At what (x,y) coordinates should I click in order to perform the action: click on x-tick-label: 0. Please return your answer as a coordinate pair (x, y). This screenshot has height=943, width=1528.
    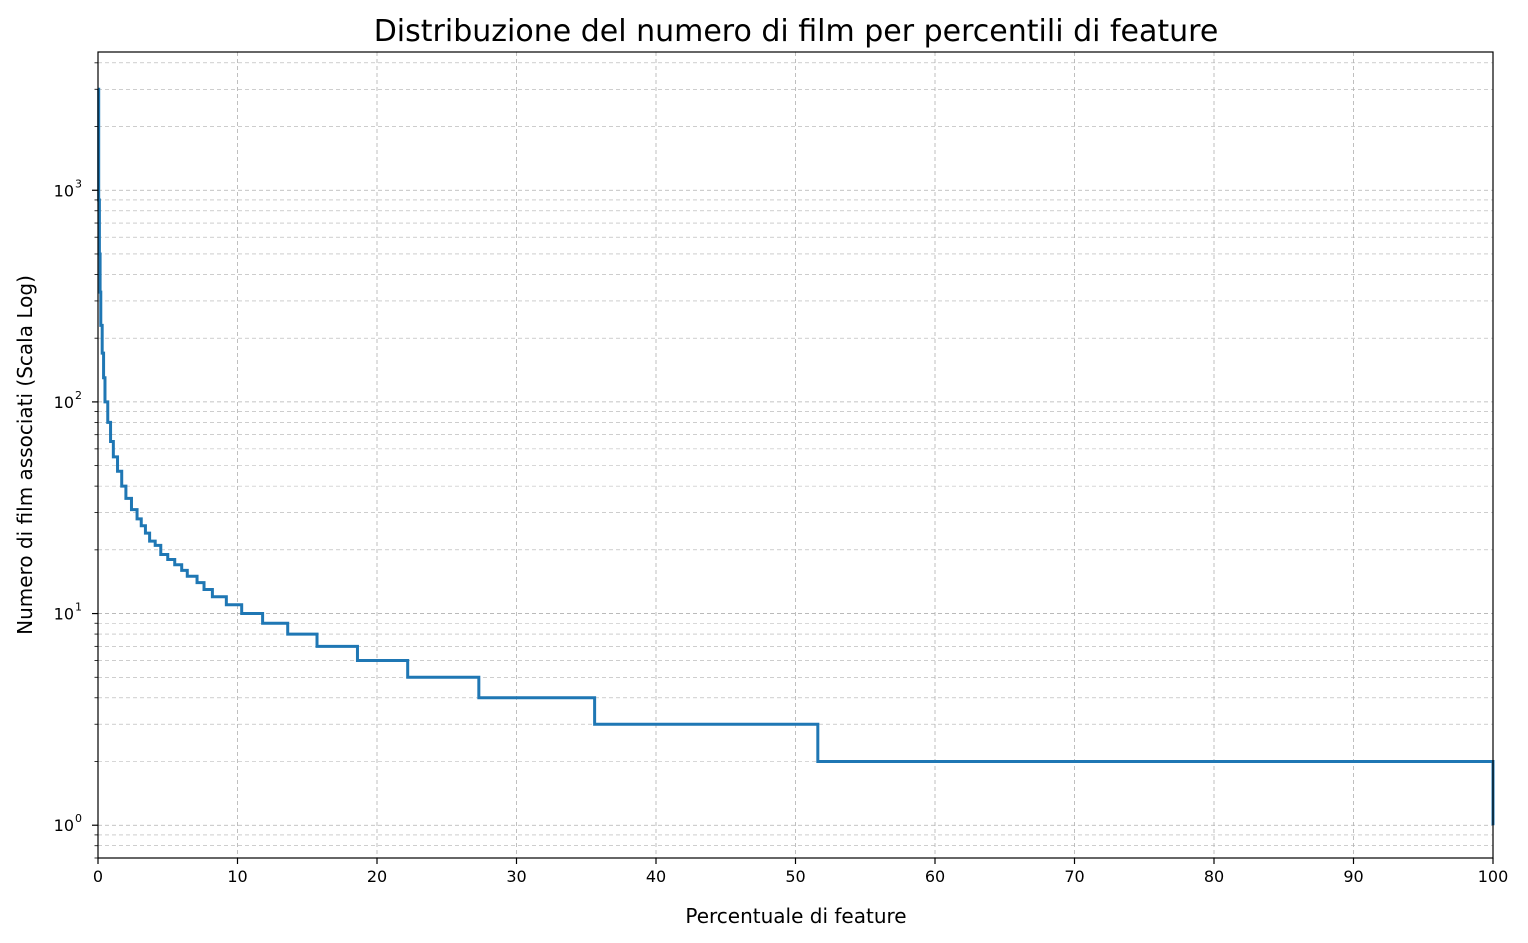
    Looking at the image, I should click on (98, 876).